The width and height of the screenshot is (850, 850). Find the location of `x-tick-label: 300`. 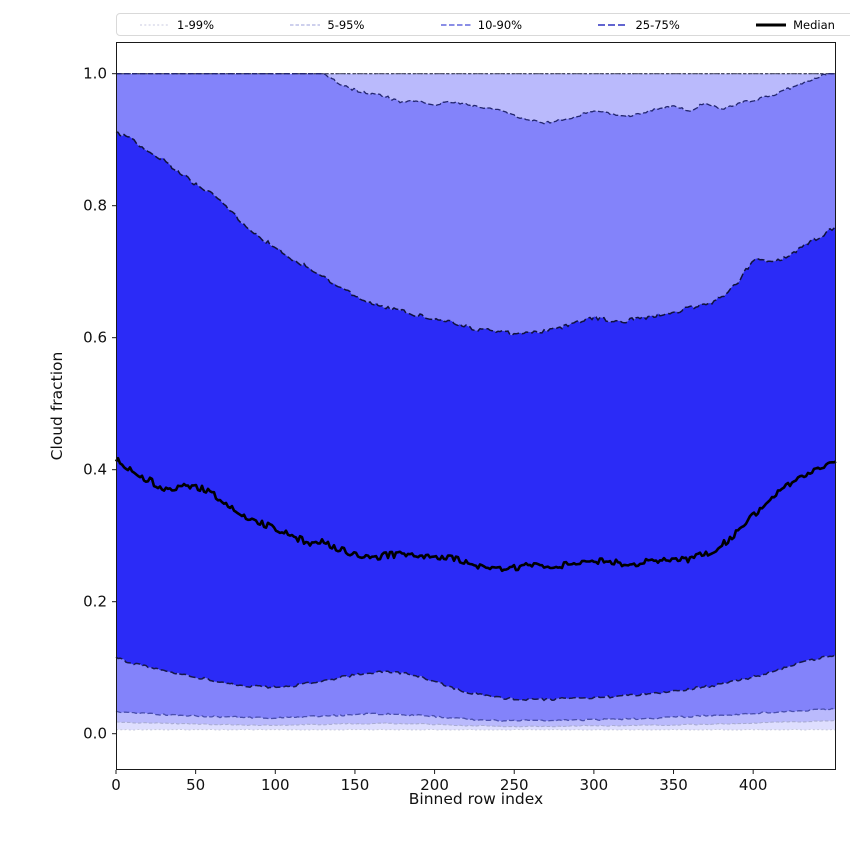

x-tick-label: 300 is located at coordinates (594, 785).